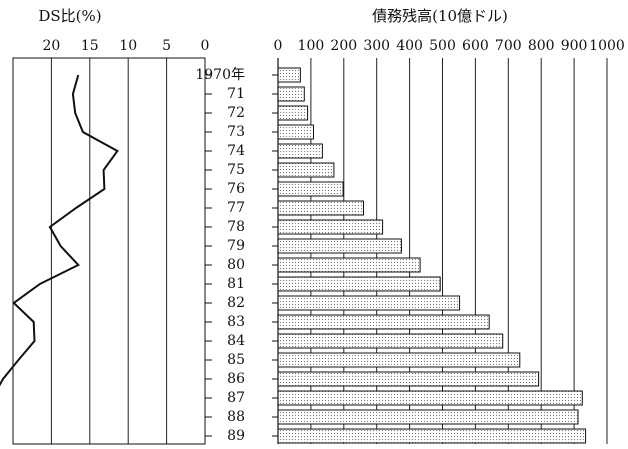  What do you see at coordinates (236, 94) in the screenshot?
I see `year-label: 71` at bounding box center [236, 94].